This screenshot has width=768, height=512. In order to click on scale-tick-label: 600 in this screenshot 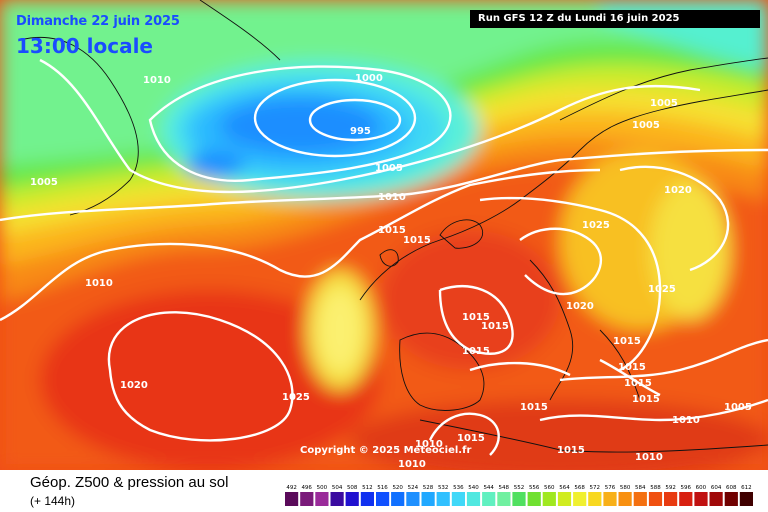, I will do `click(701, 488)`.